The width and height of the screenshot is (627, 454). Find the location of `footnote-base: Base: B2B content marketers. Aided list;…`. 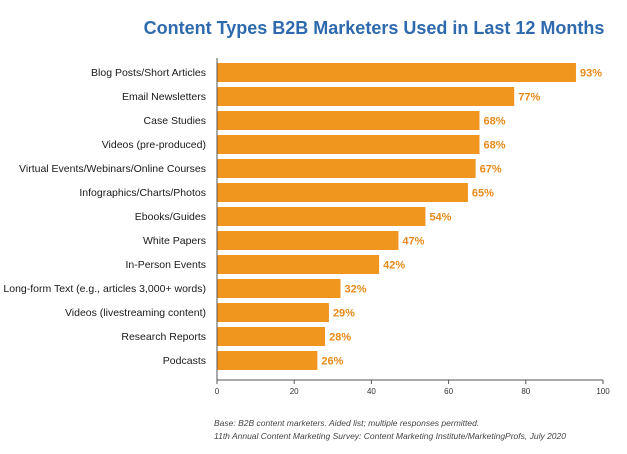

footnote-base: Base: B2B content marketers. Aided list;… is located at coordinates (346, 423).